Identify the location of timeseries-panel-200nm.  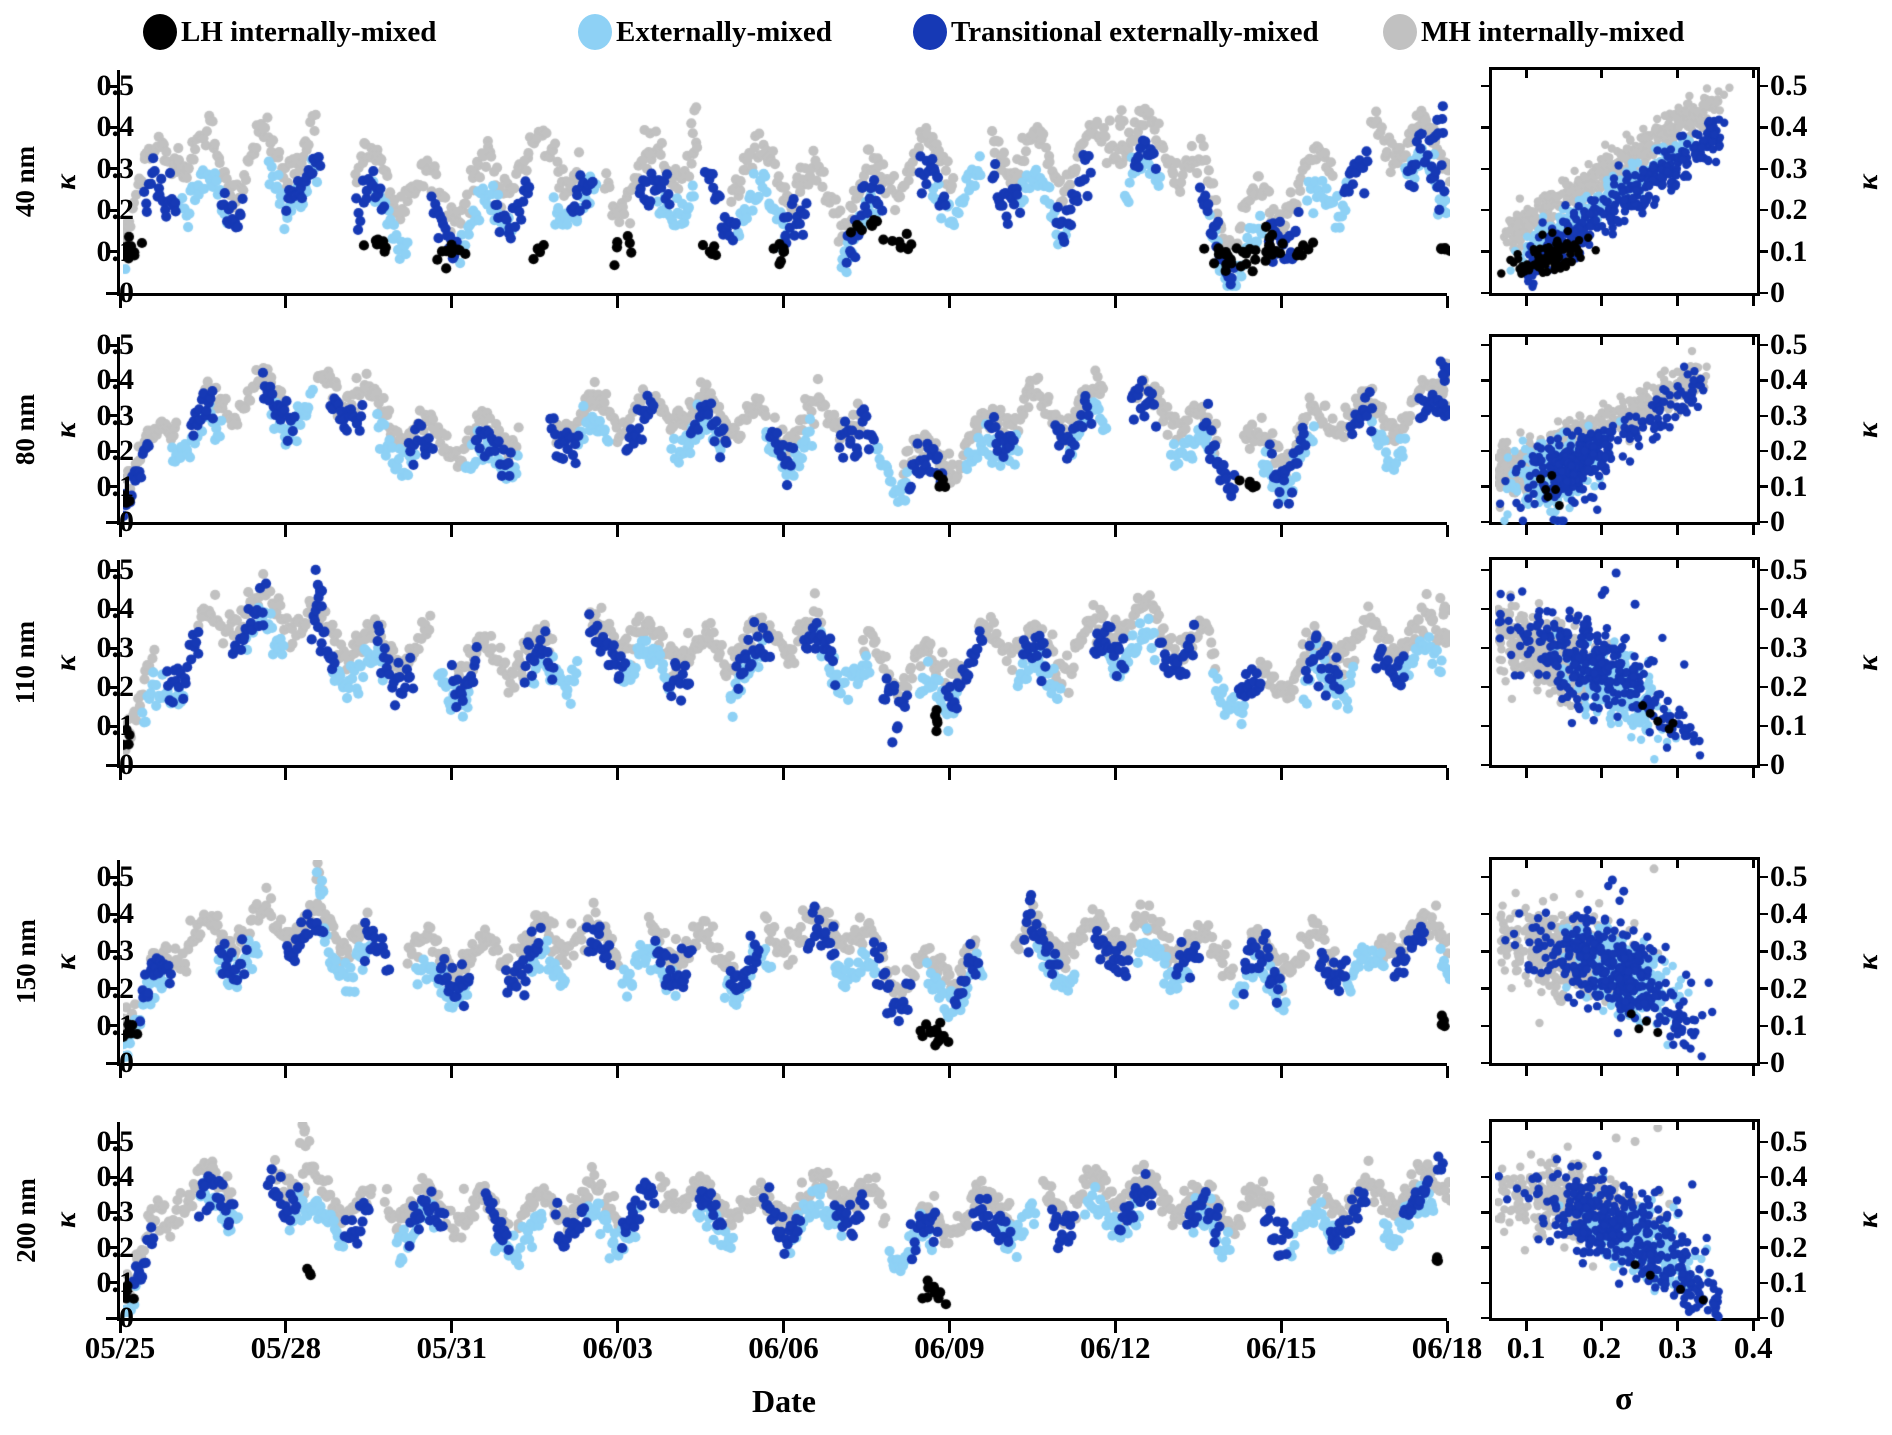
(783, 1221).